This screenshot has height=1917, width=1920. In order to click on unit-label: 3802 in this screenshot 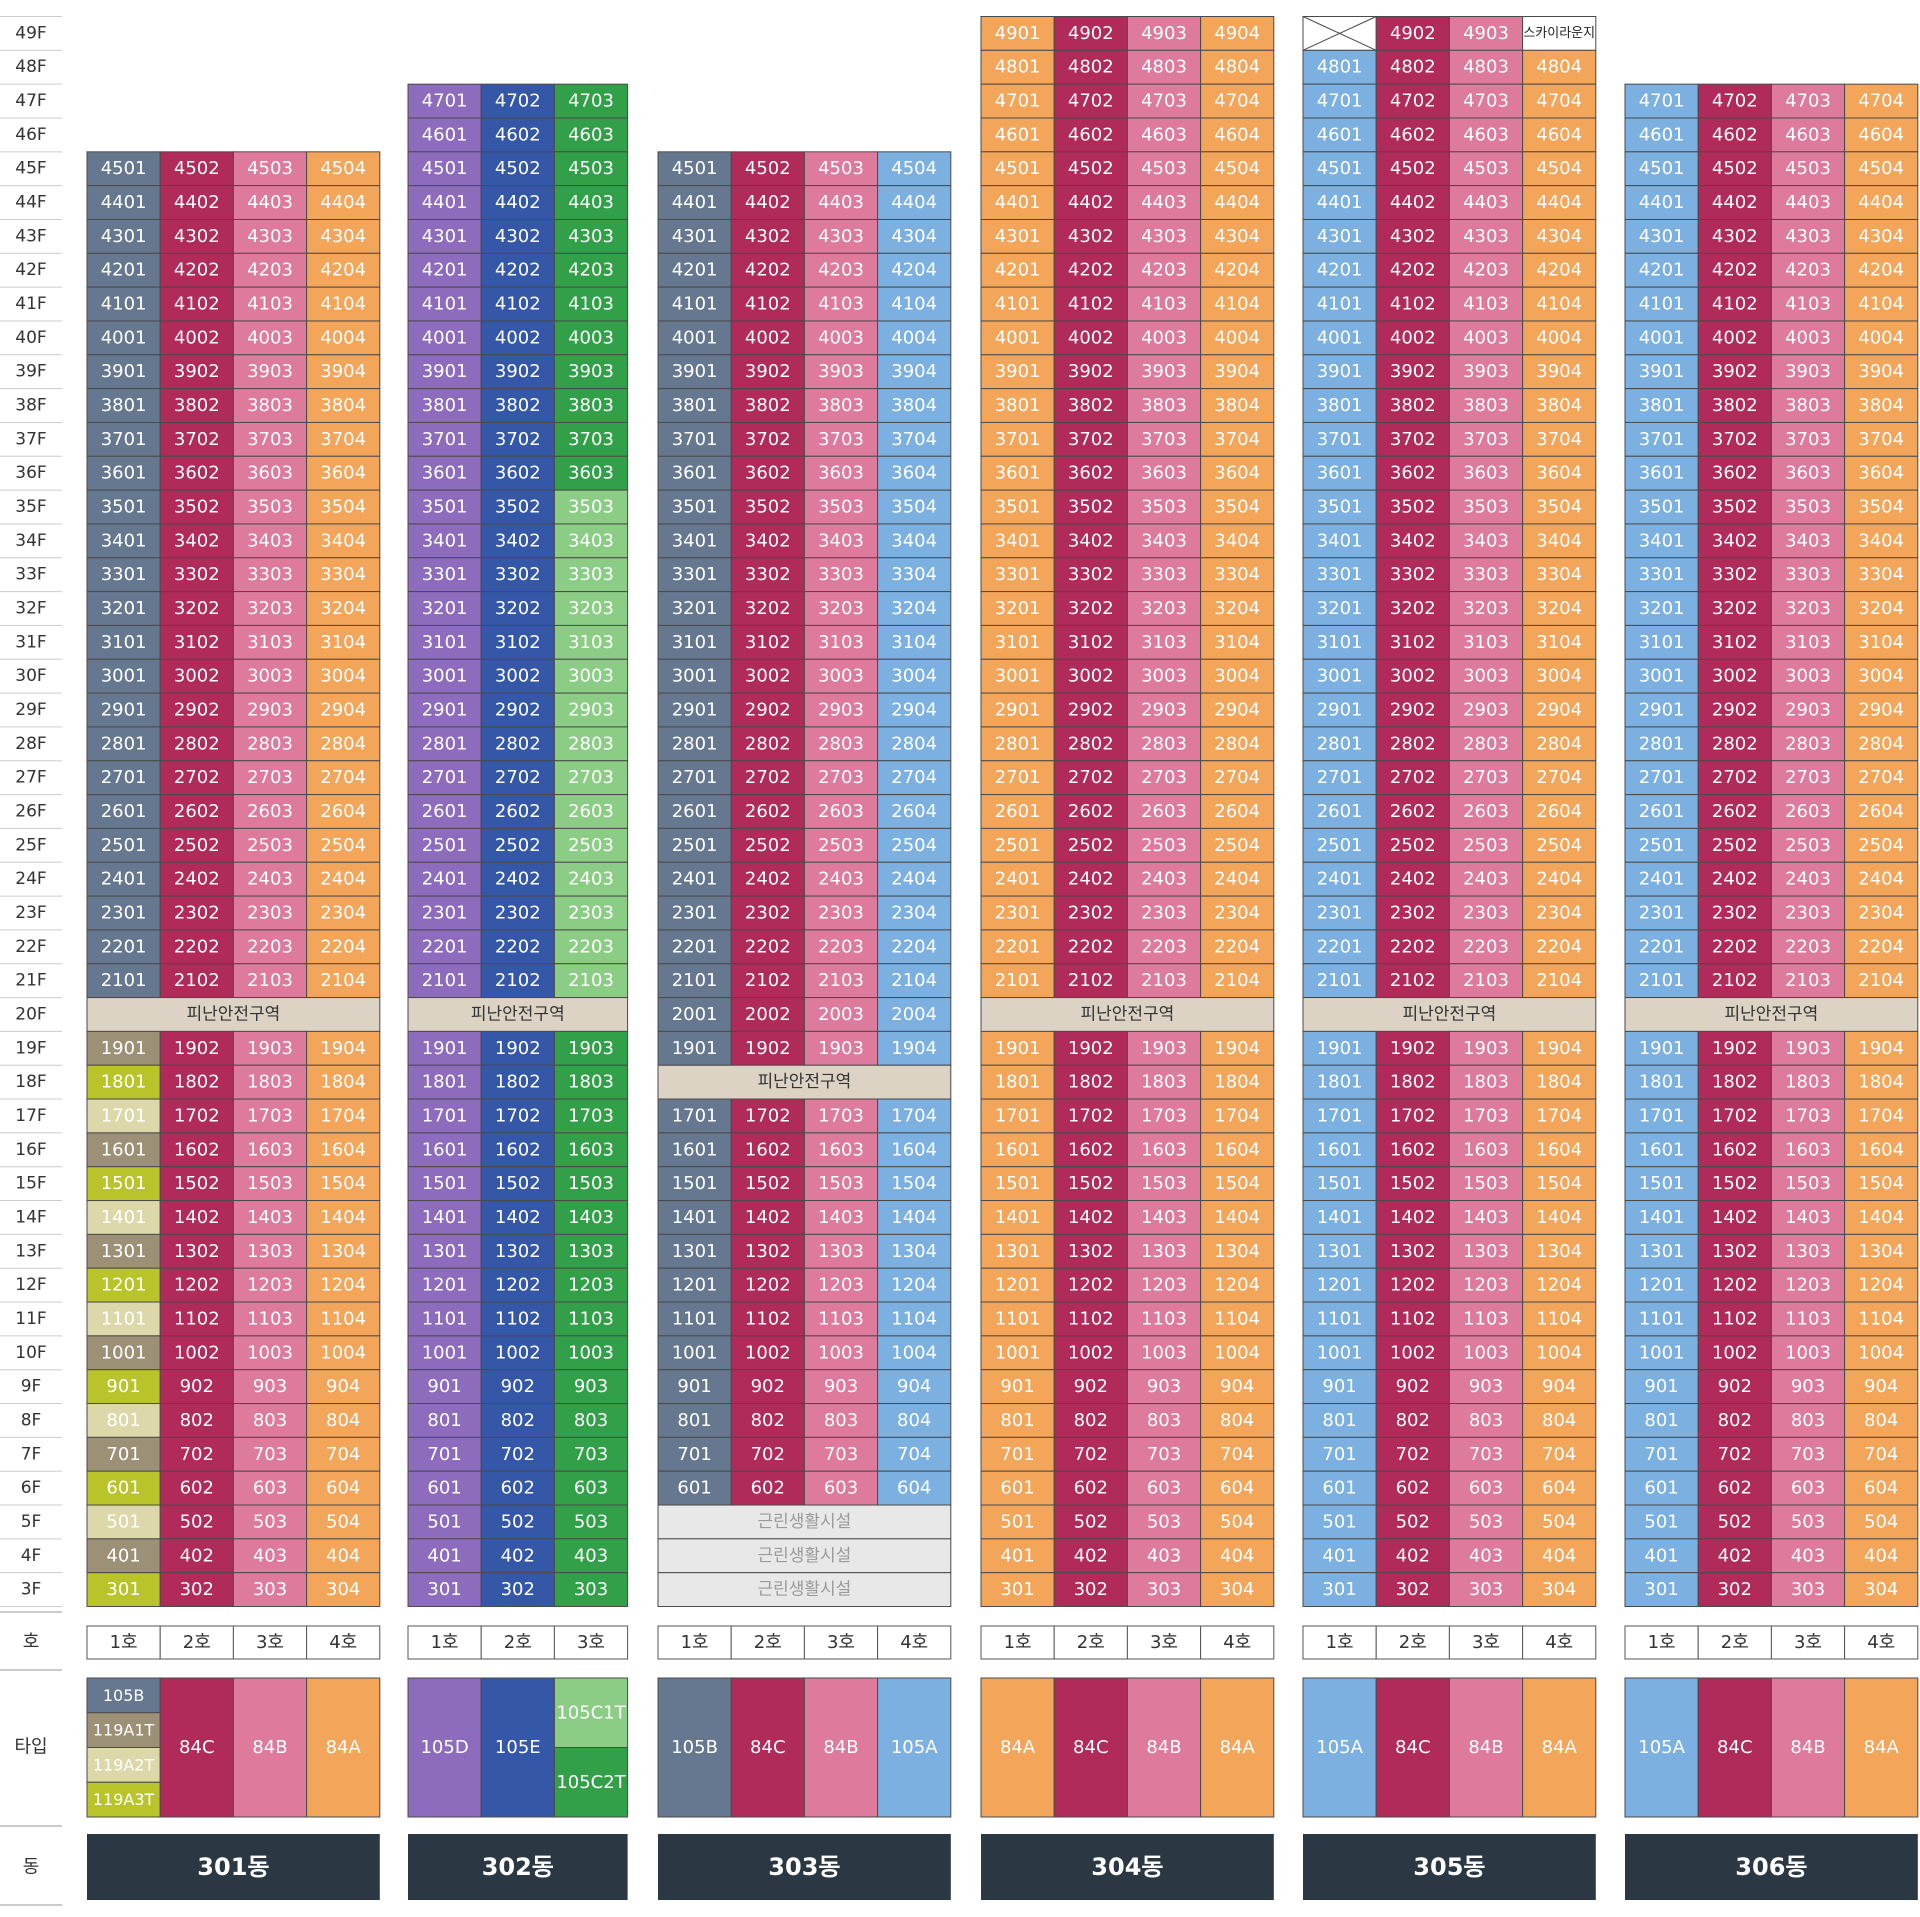, I will do `click(518, 405)`.